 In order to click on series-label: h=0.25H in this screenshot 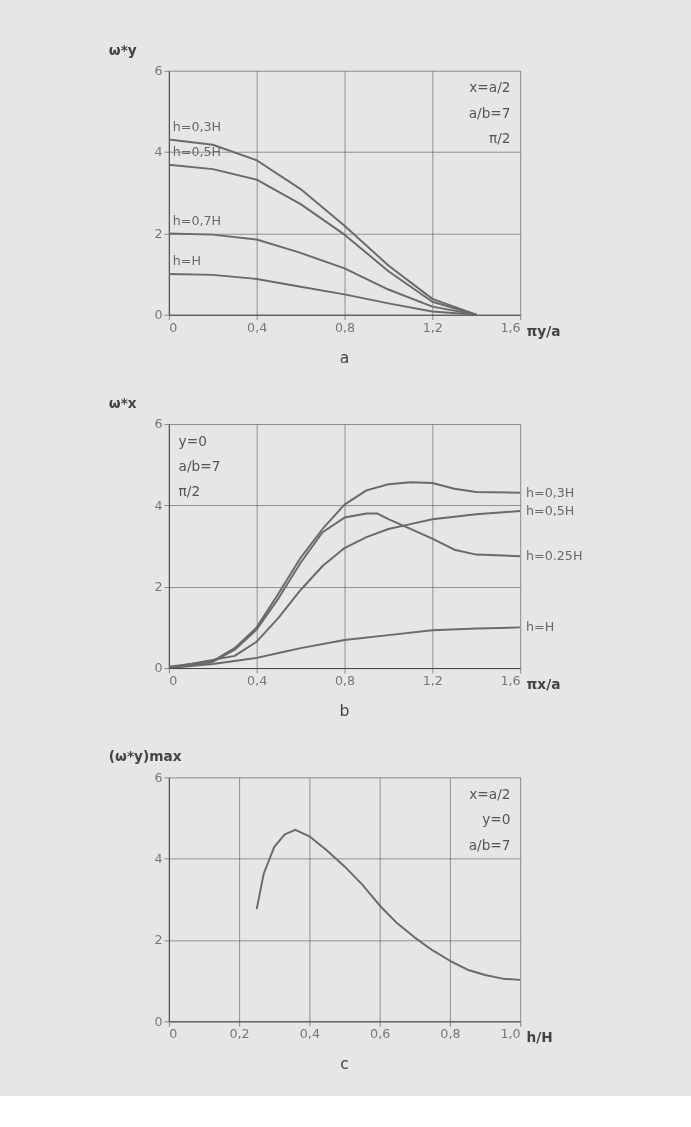, I will do `click(554, 556)`.